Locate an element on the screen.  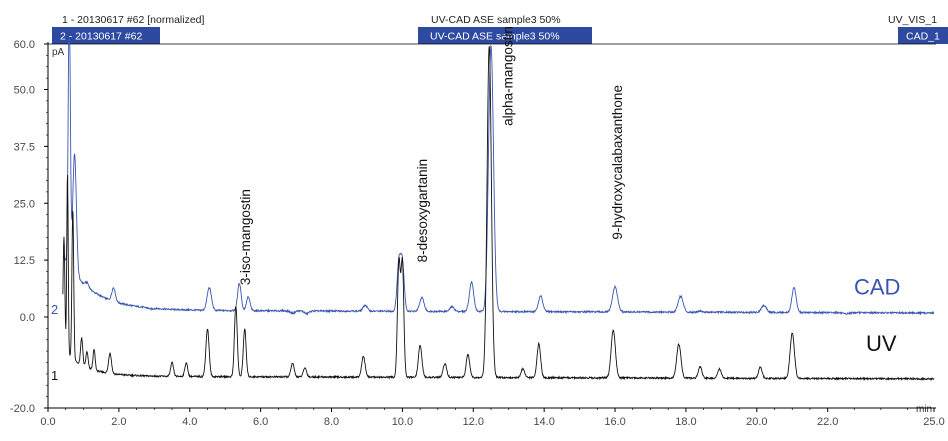
y-tick-label: 37.5 is located at coordinates (24, 147).